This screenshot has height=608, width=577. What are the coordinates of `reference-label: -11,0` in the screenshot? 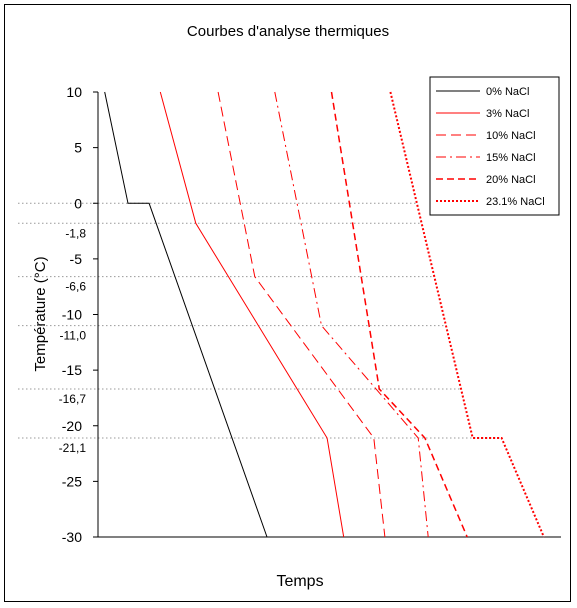 It's located at (73, 336).